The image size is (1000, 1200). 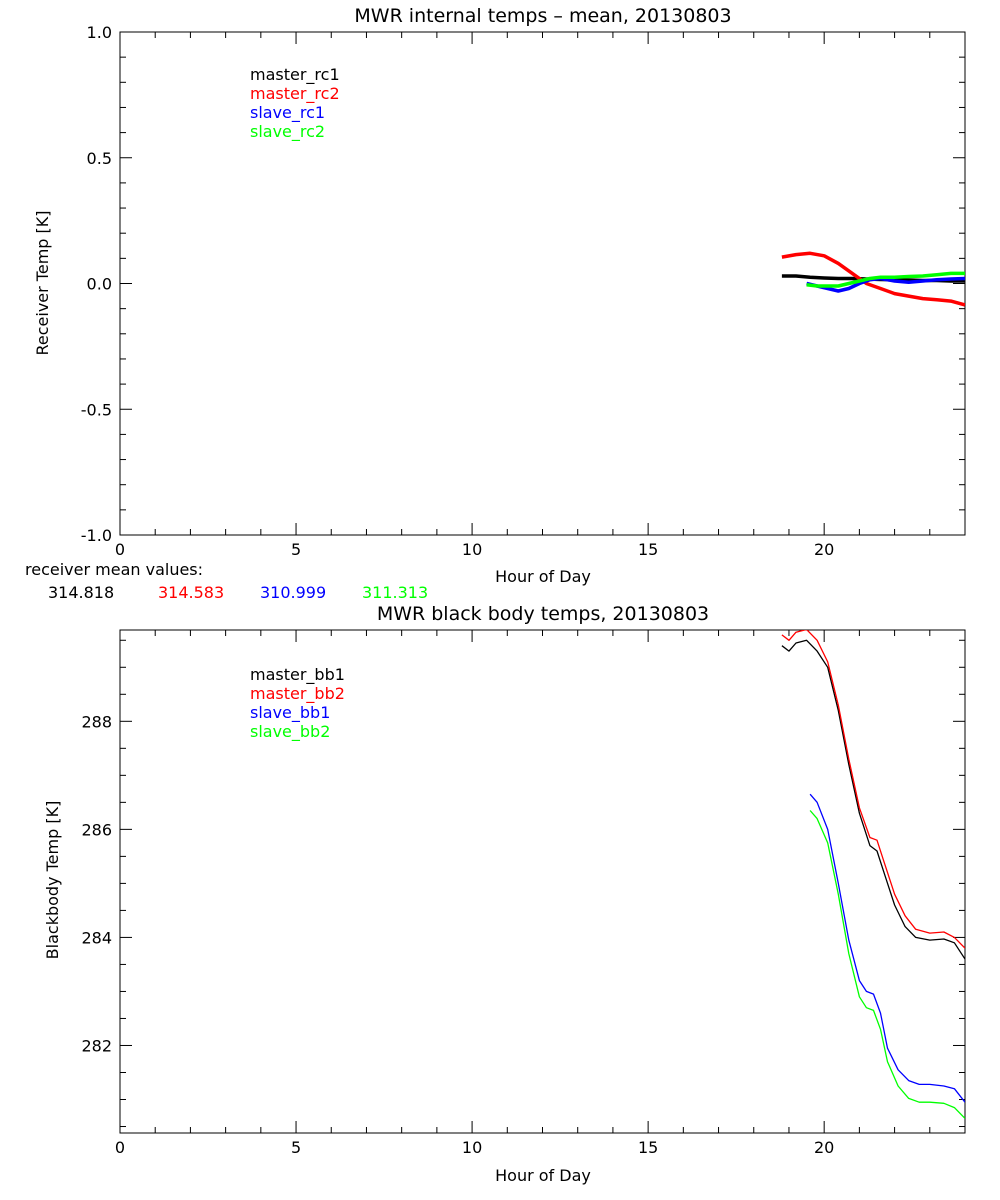 What do you see at coordinates (96, 409) in the screenshot?
I see `y-tick-label: -0.5` at bounding box center [96, 409].